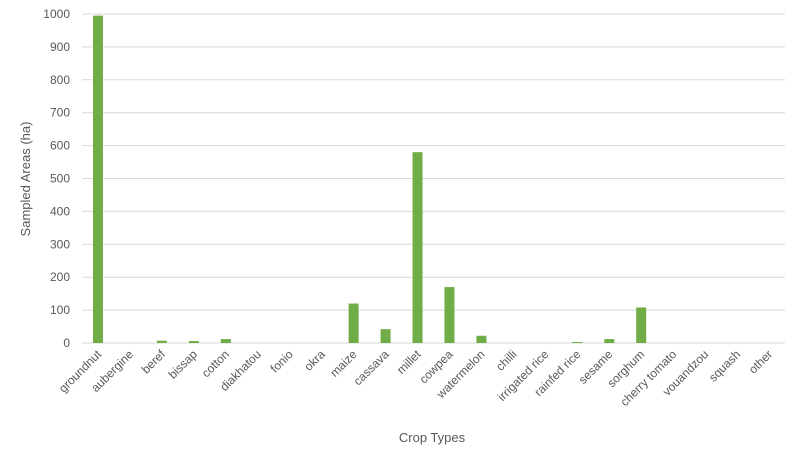 This screenshot has width=800, height=456. What do you see at coordinates (60, 113) in the screenshot?
I see `y-tick-label: 700` at bounding box center [60, 113].